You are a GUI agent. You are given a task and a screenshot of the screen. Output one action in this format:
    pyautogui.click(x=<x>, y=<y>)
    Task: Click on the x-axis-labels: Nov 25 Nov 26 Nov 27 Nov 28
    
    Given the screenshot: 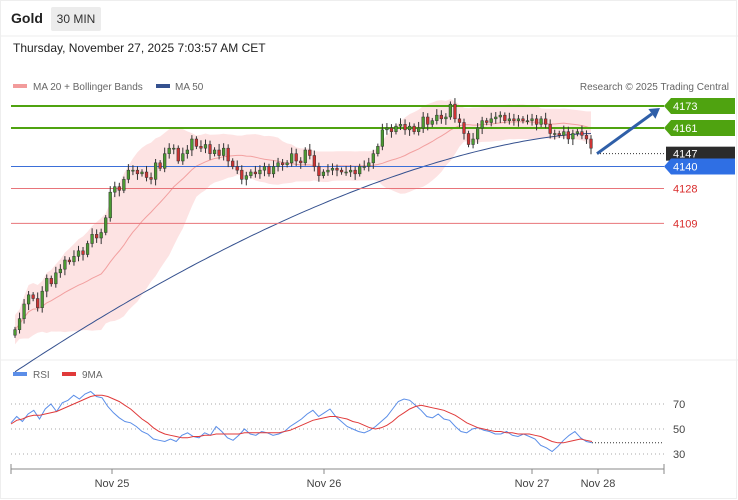 What is the action you would take?
    pyautogui.click(x=337, y=477)
    